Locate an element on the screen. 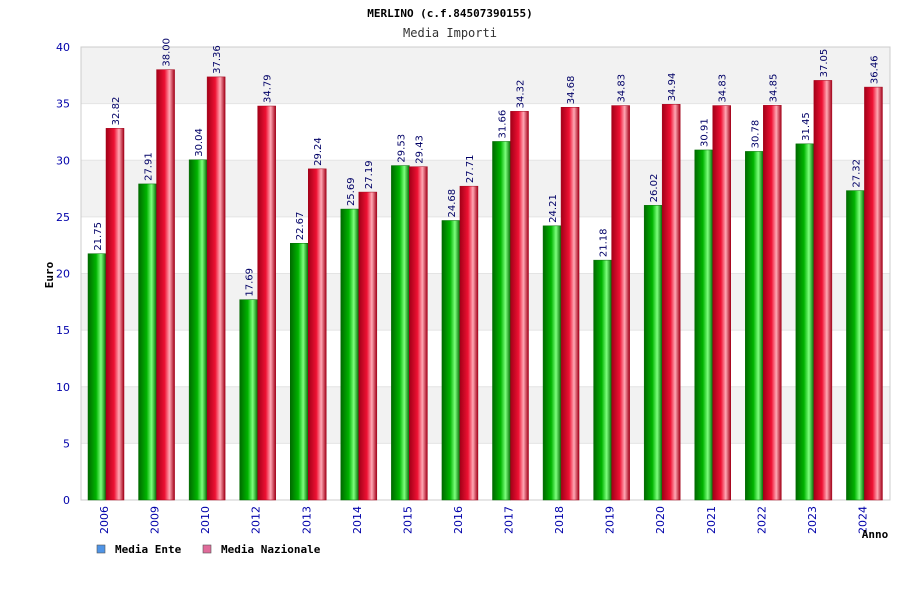 The image size is (900, 600). bar-value-label: 34.83 is located at coordinates (723, 88).